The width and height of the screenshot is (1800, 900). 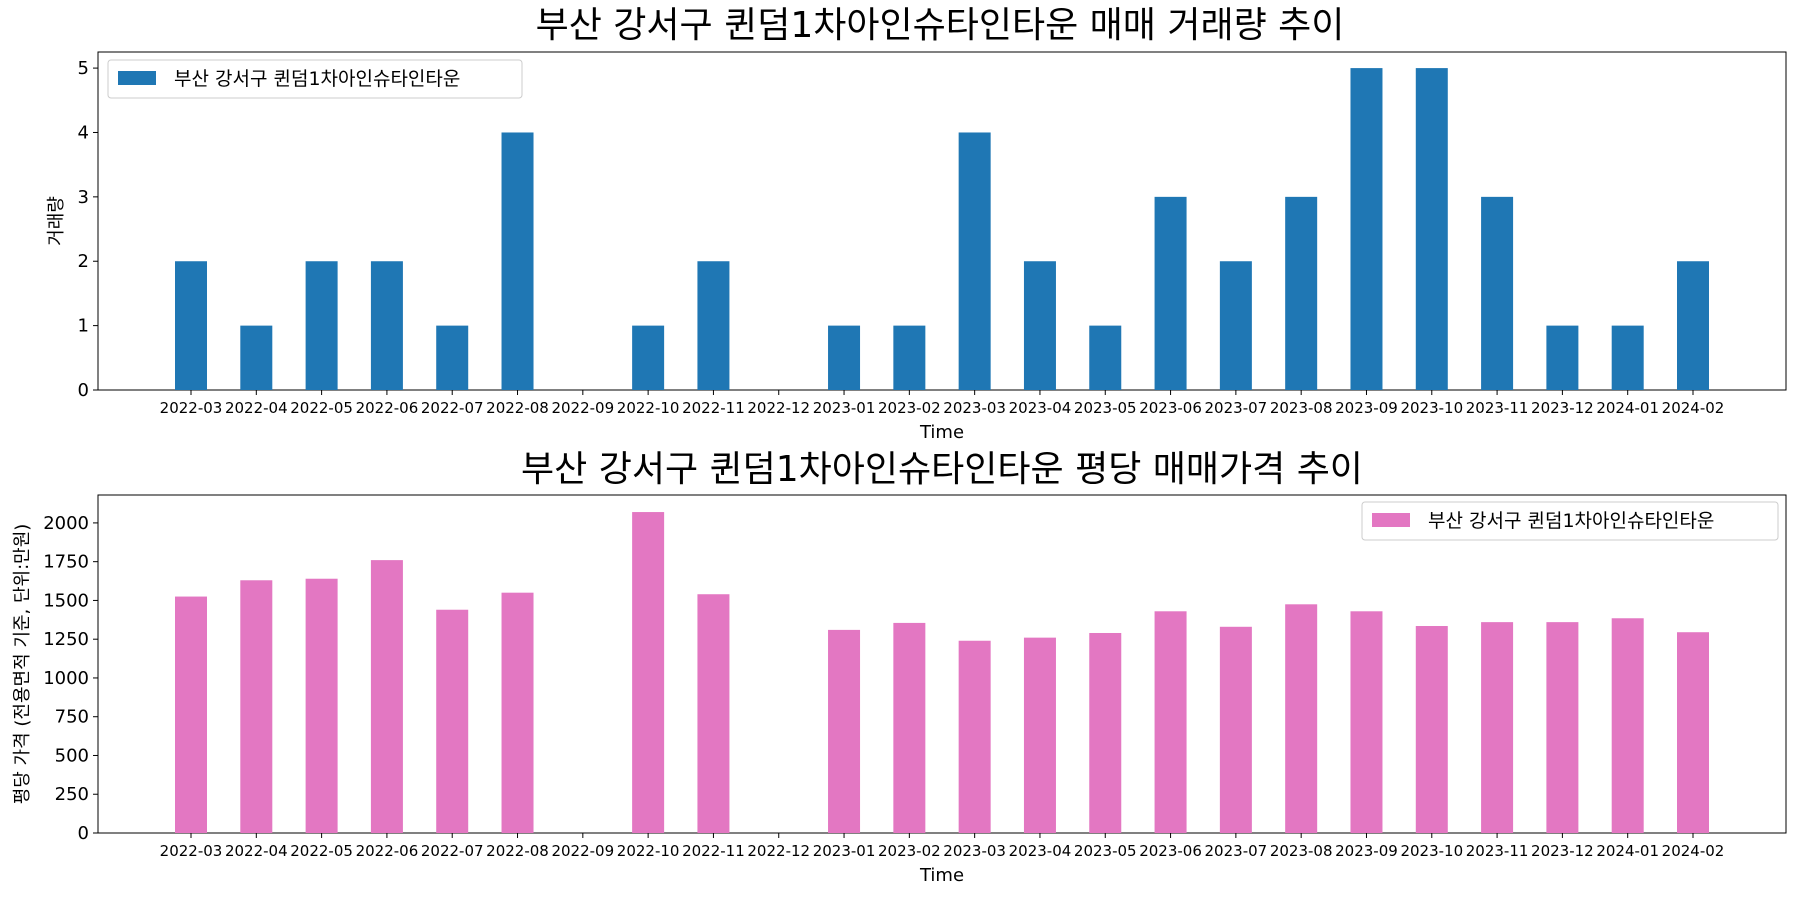 I want to click on price-x-tick-label: 2024-01, so click(x=1627, y=851).